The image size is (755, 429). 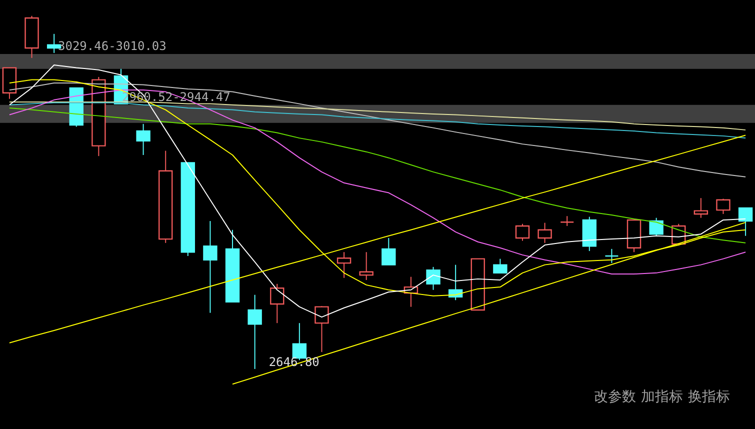 I want to click on text: 换指标, so click(x=709, y=397).